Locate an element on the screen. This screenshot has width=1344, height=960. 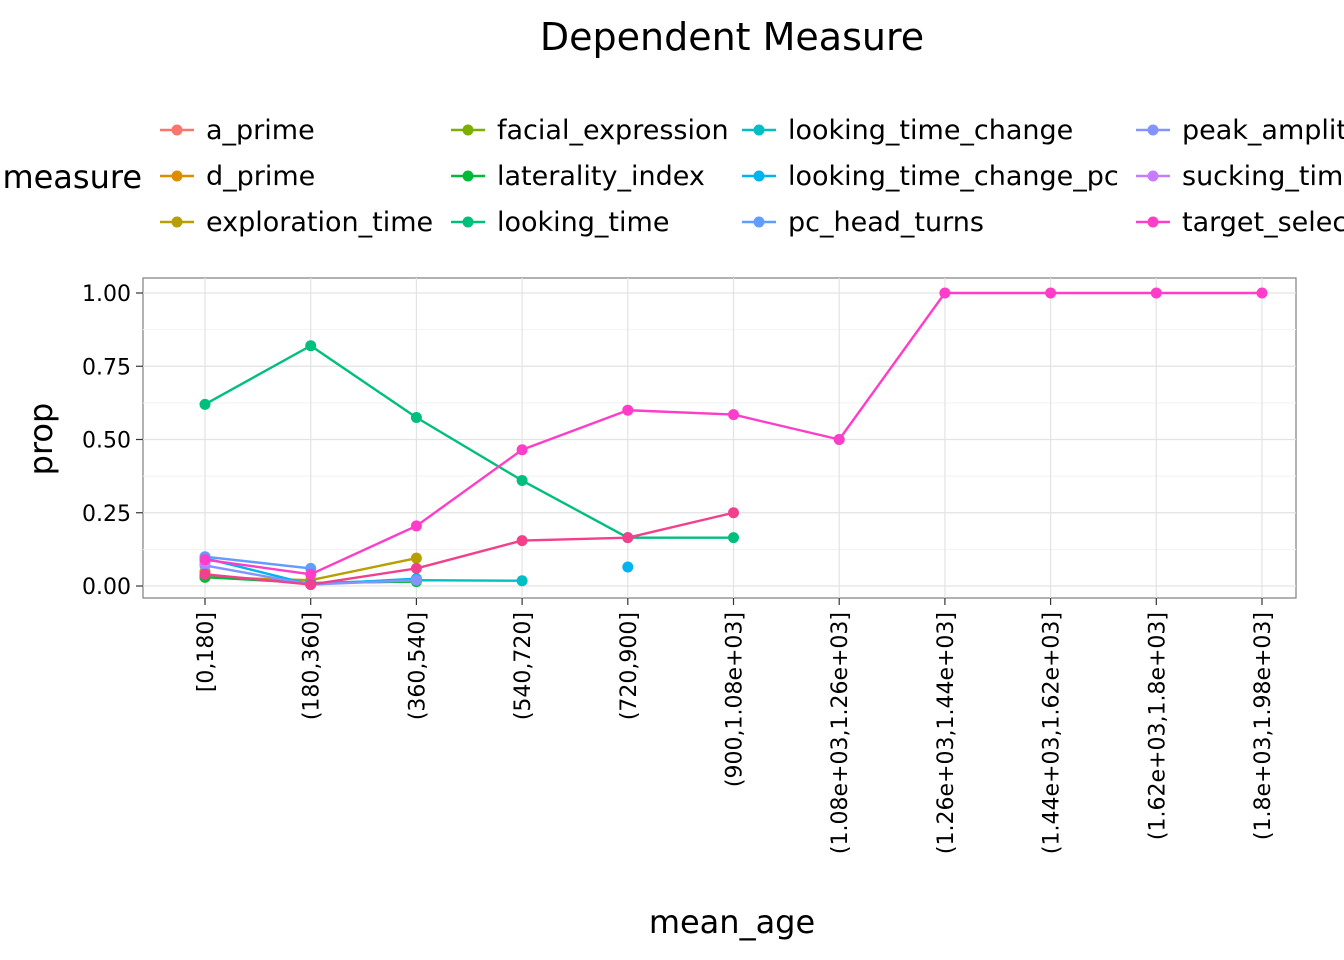
y-tick-label: 0.75 is located at coordinates (106, 367).